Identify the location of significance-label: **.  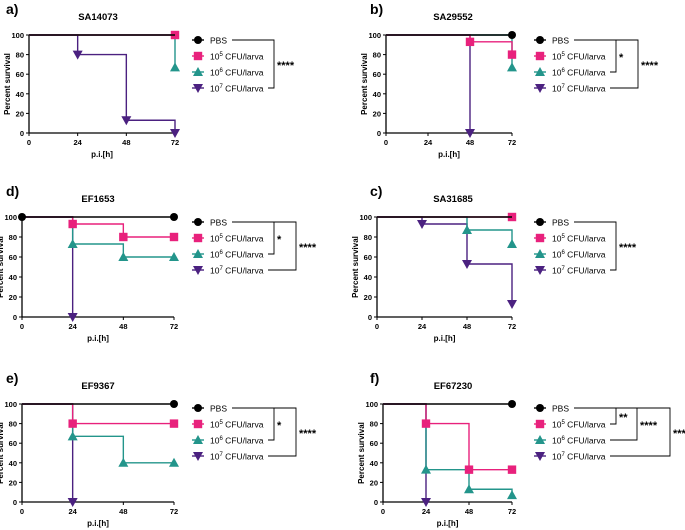
(623, 418).